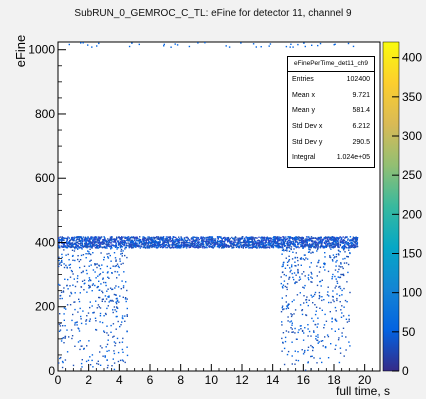  Describe the element at coordinates (412, 97) in the screenshot. I see `z-tick-label: 350` at that location.